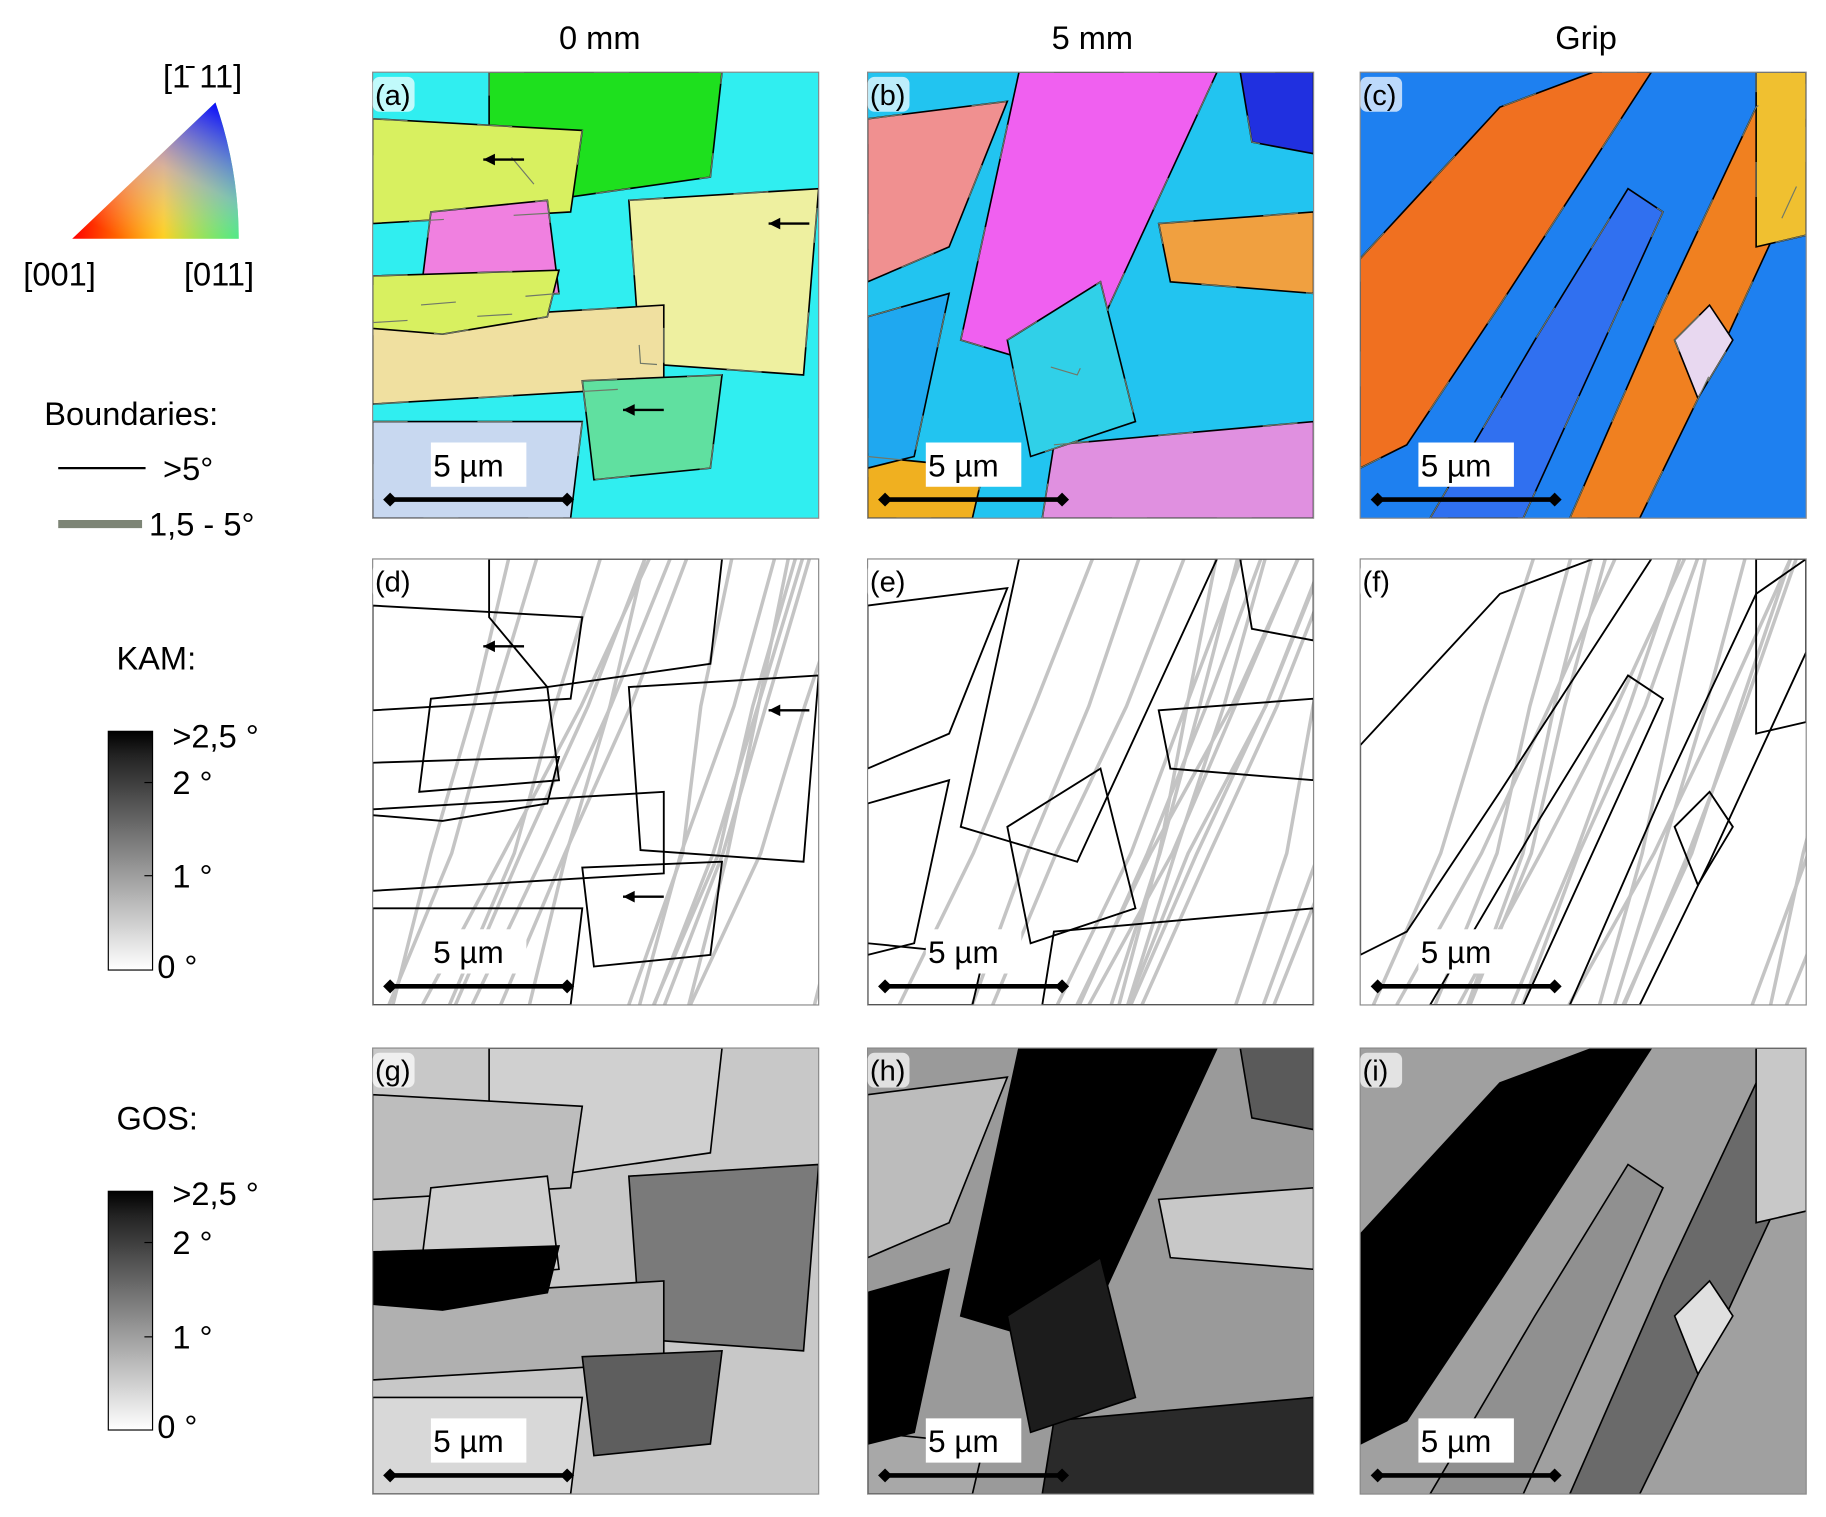 This screenshot has width=1826, height=1517. Describe the element at coordinates (202, 75) in the screenshot. I see `ipf-label: [1̄ 11]` at that location.